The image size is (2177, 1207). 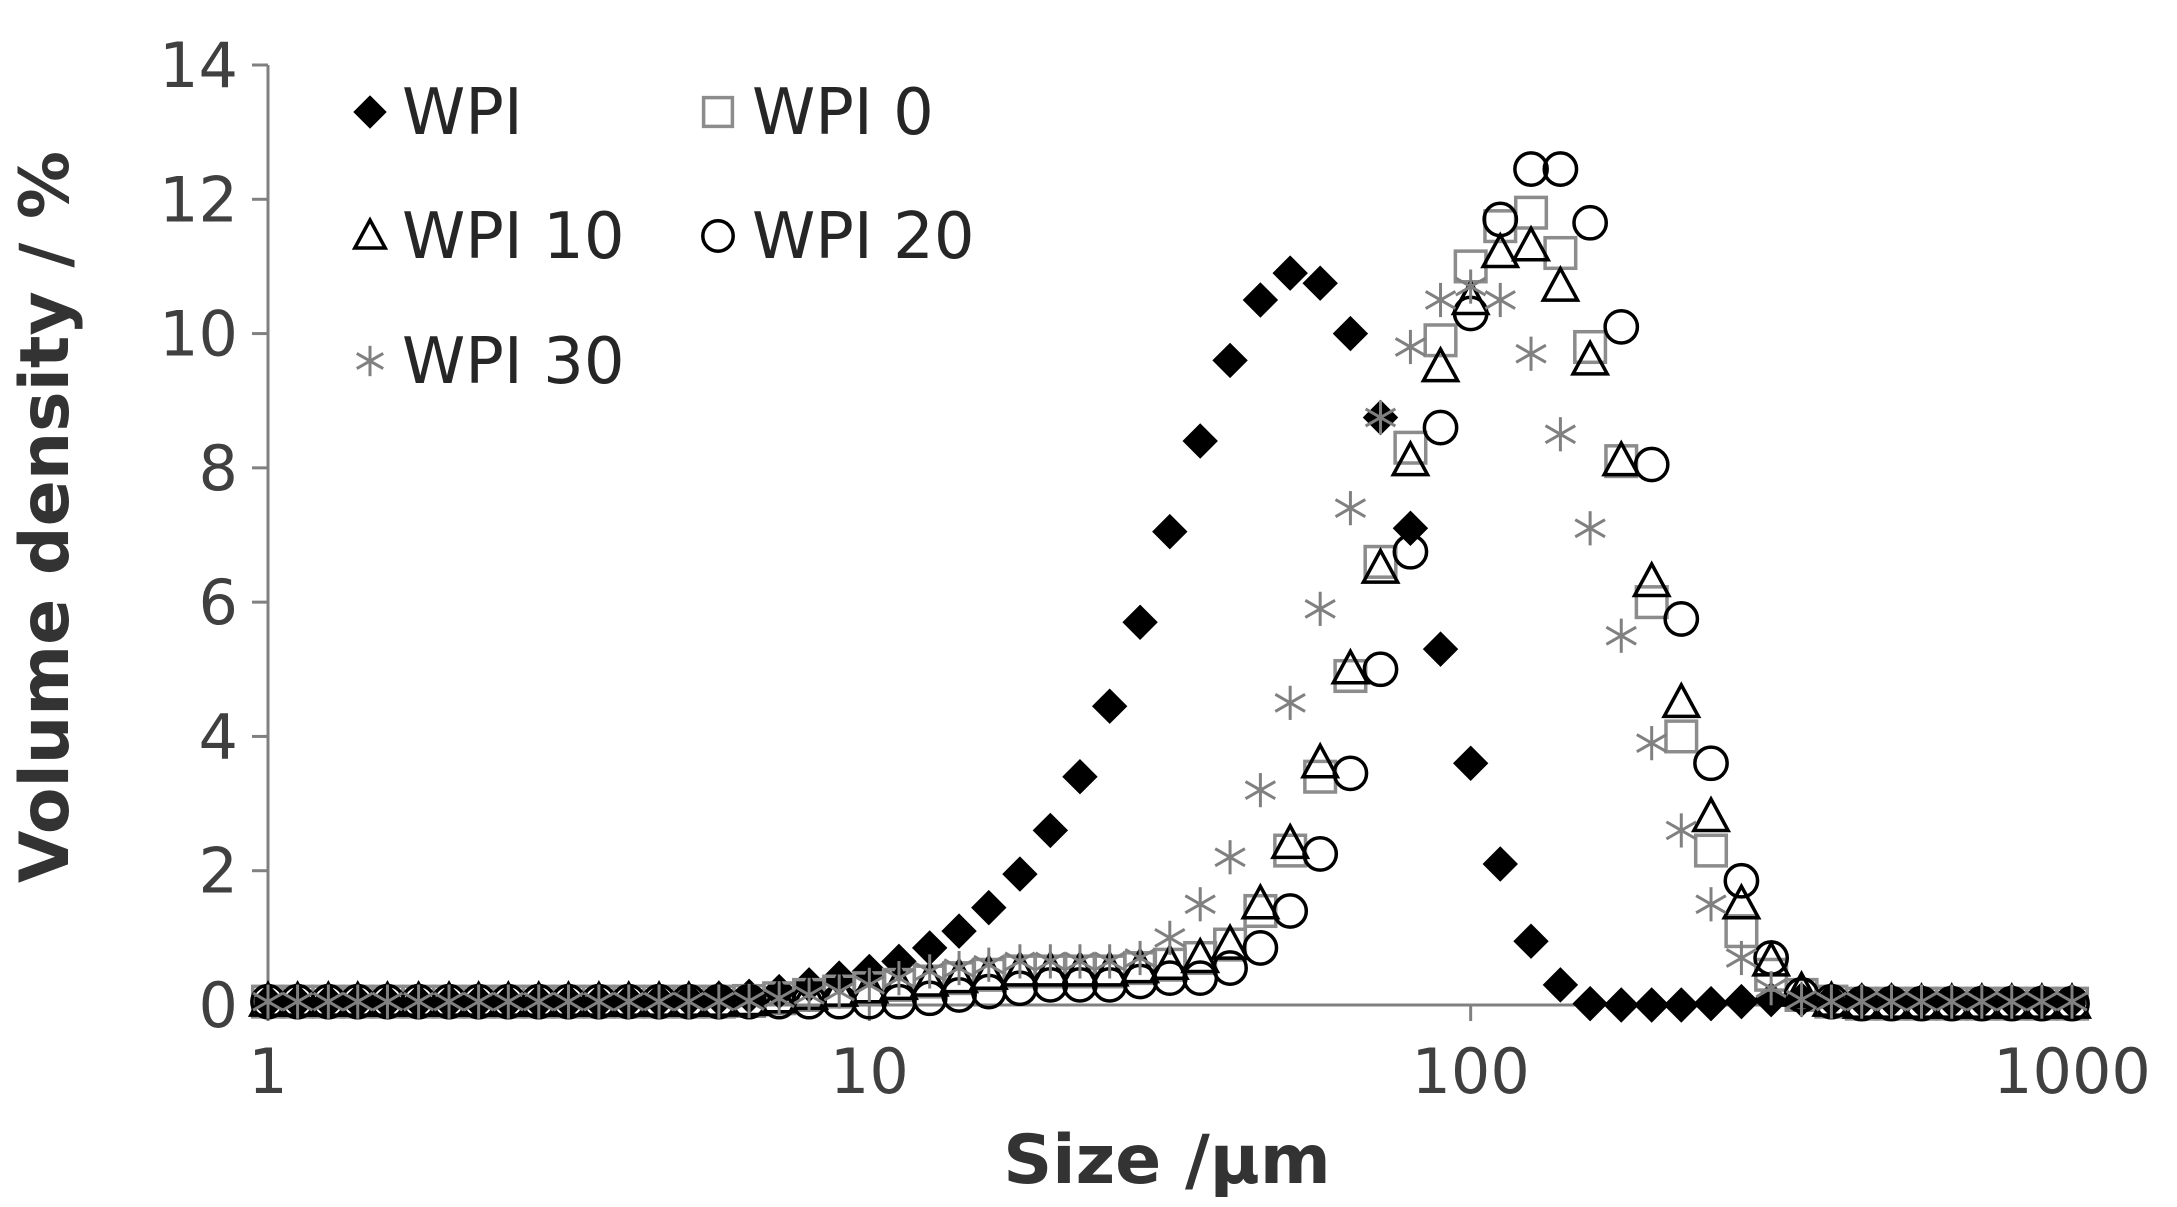 I want to click on legend-label: WPI, so click(x=462, y=113).